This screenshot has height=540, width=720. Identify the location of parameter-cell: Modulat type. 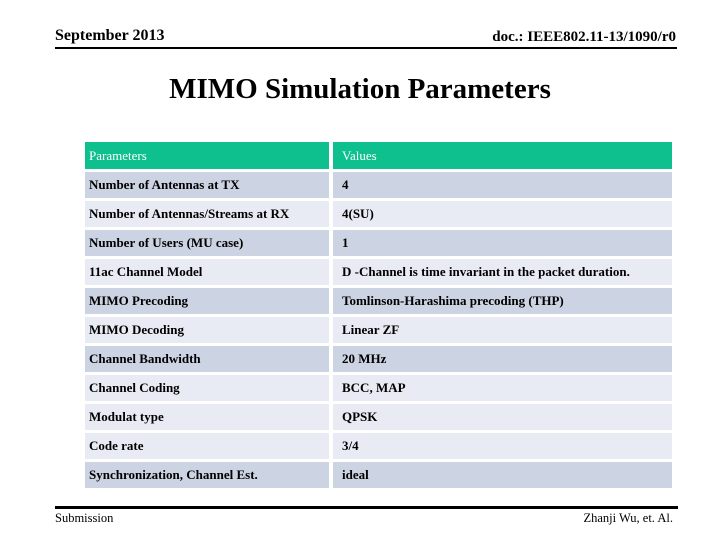
(207, 417).